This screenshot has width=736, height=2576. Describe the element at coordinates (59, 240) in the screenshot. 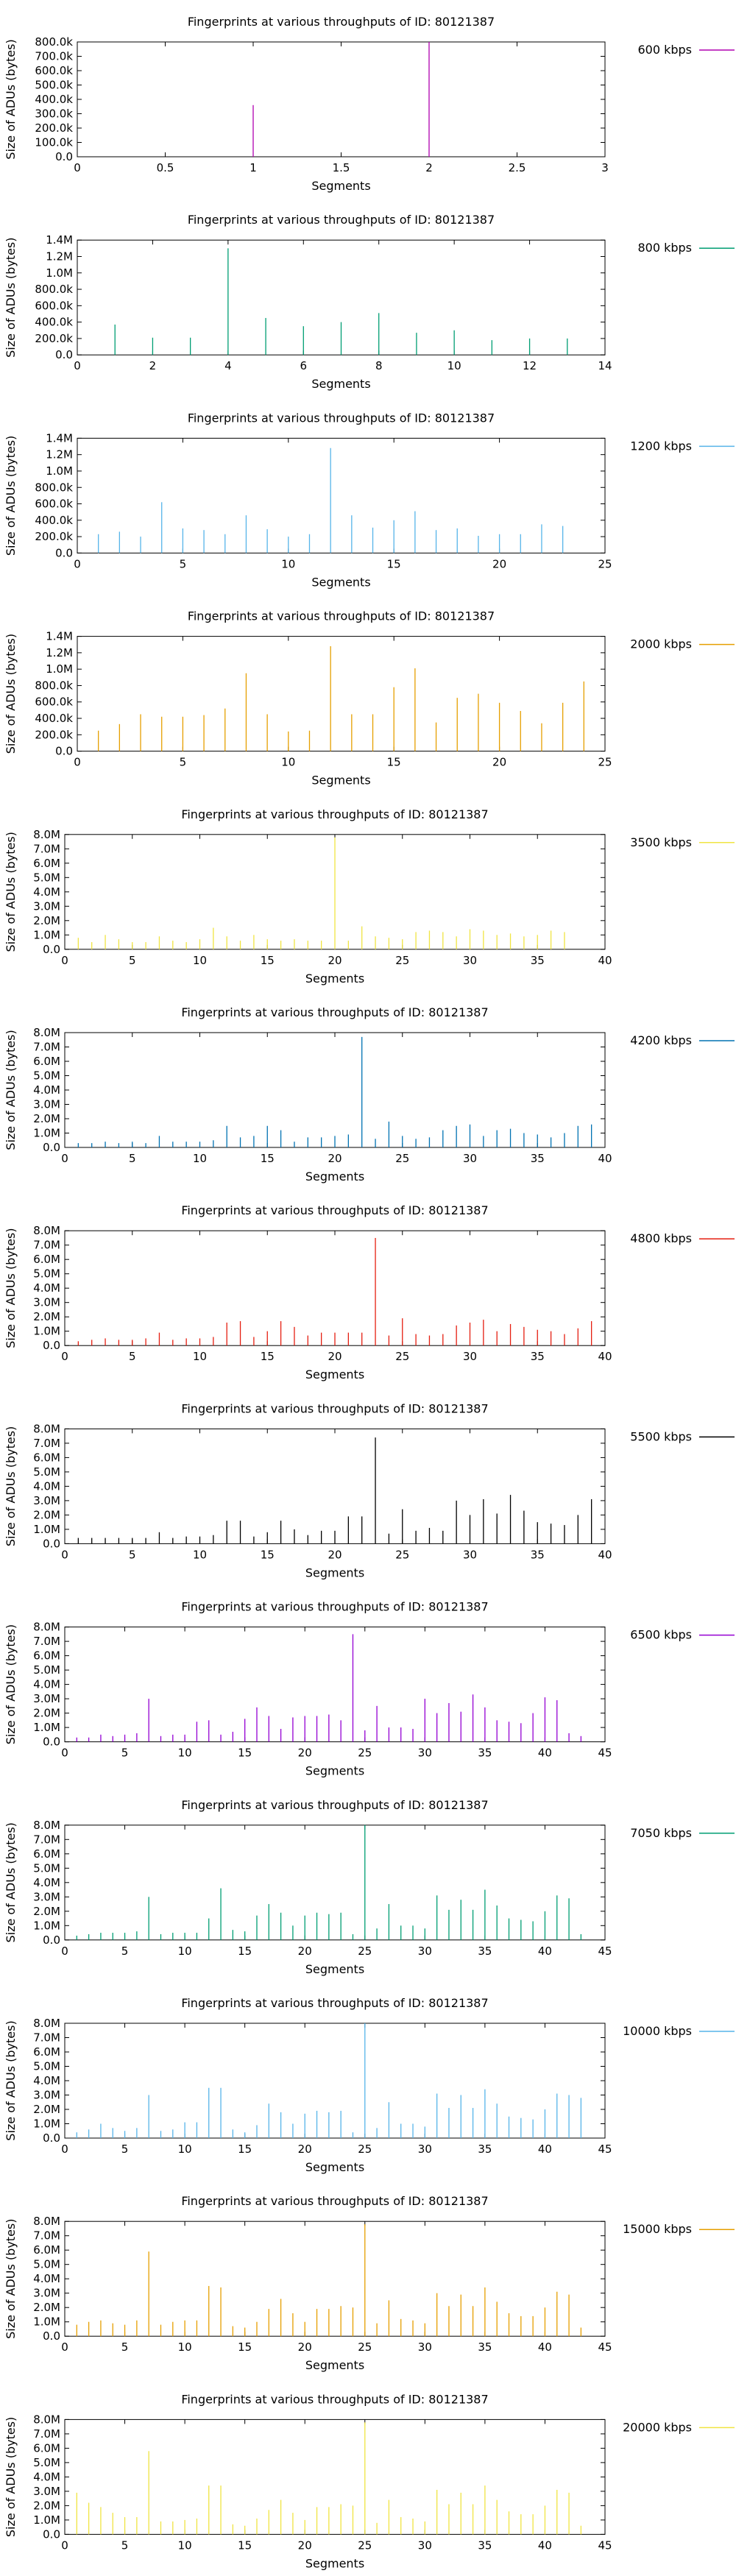

I see `y-tick-label: 1.4M` at that location.